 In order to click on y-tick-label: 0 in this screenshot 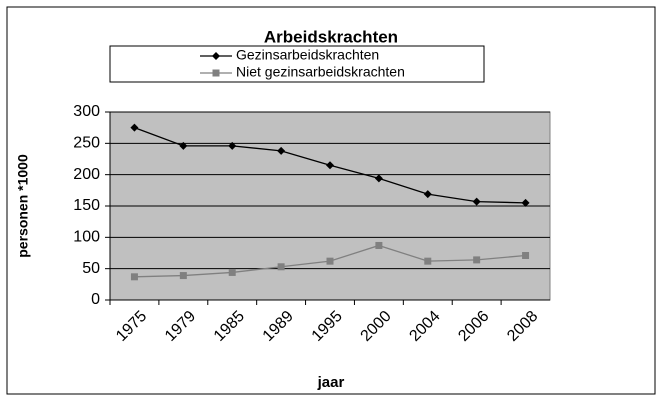, I will do `click(95, 299)`.